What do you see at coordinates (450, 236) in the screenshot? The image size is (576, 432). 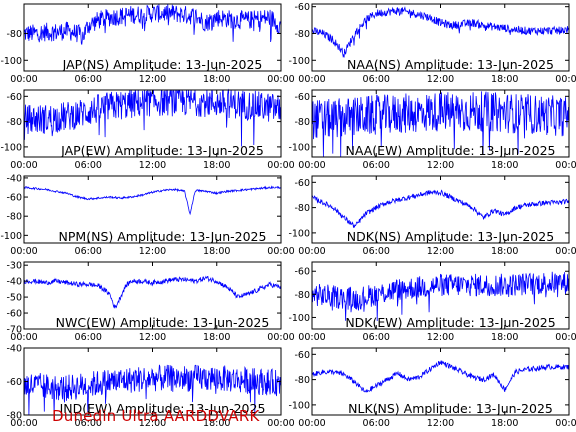 I see `chart-title: NDK(NS) Amplitude: 13-Jun-2025` at bounding box center [450, 236].